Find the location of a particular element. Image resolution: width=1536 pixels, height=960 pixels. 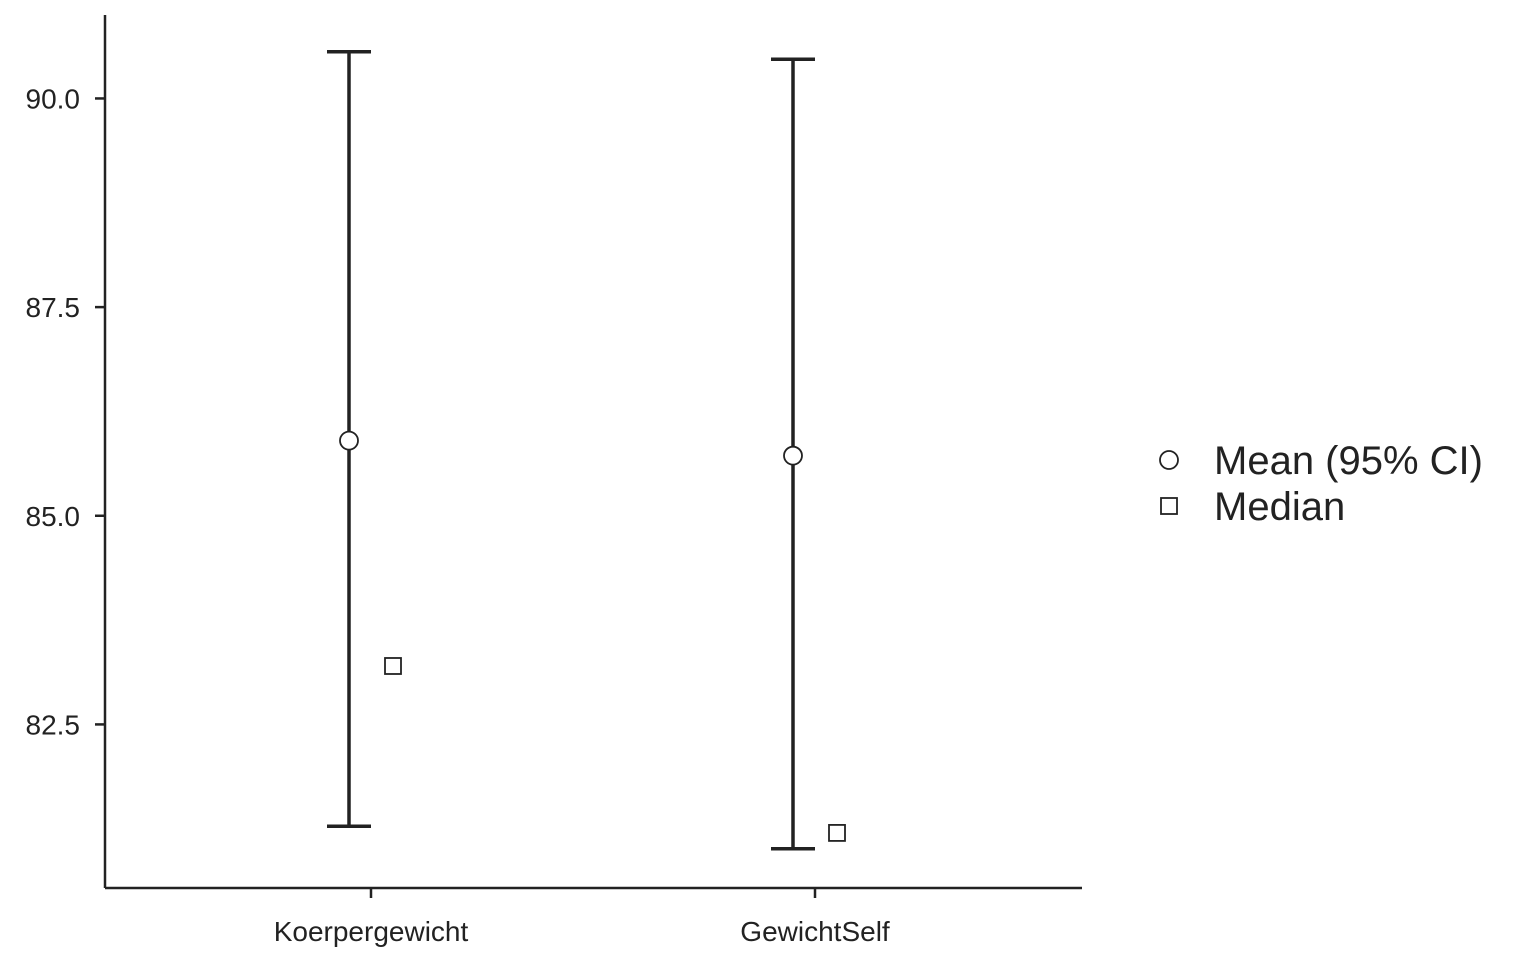

y-tick-label: 90.0 is located at coordinates (53, 98).